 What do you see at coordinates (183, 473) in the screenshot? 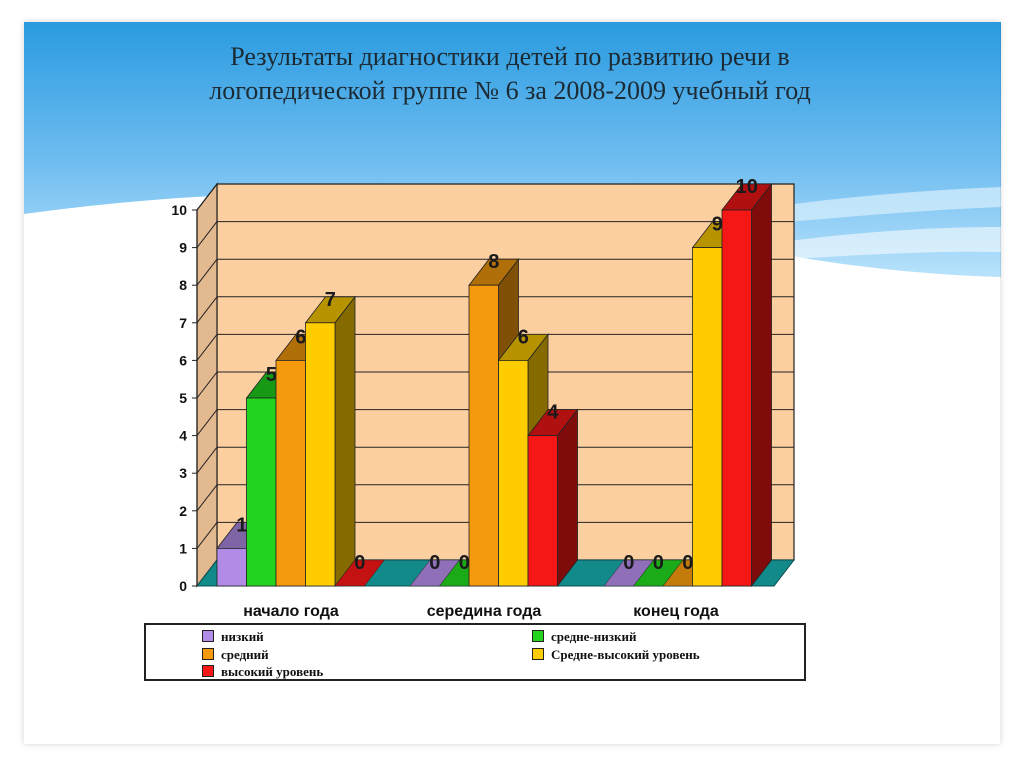
I see `y-tick-label: 3` at bounding box center [183, 473].